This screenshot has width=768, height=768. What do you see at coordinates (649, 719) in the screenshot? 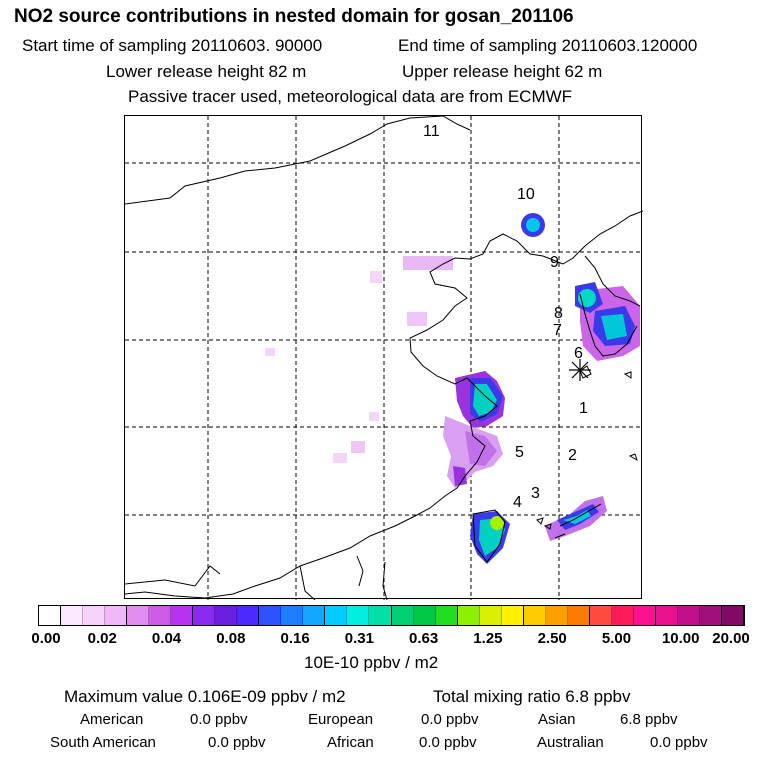
I see `region-value: 6.8 ppbv` at bounding box center [649, 719].